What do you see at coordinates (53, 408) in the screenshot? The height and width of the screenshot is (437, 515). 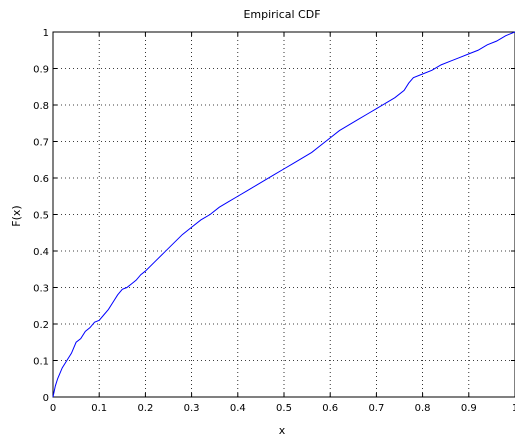 I see `x-tick-label: 0` at bounding box center [53, 408].